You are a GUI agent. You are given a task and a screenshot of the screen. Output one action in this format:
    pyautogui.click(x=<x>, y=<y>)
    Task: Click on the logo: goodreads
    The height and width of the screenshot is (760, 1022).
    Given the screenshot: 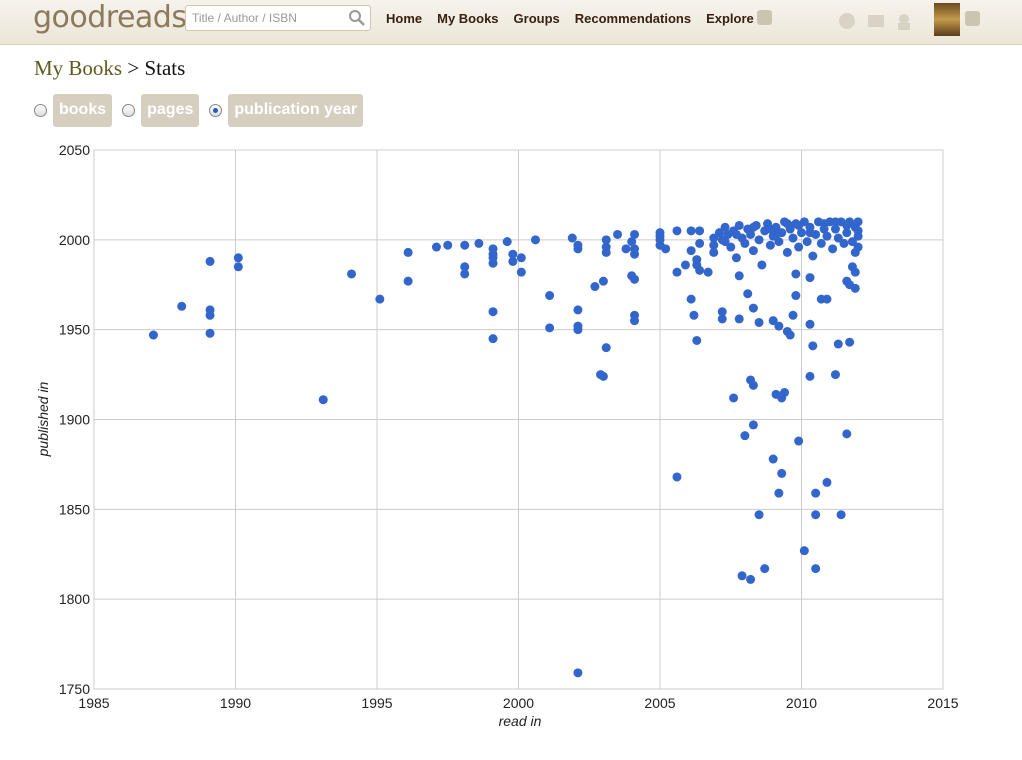 What is the action you would take?
    pyautogui.click(x=110, y=17)
    